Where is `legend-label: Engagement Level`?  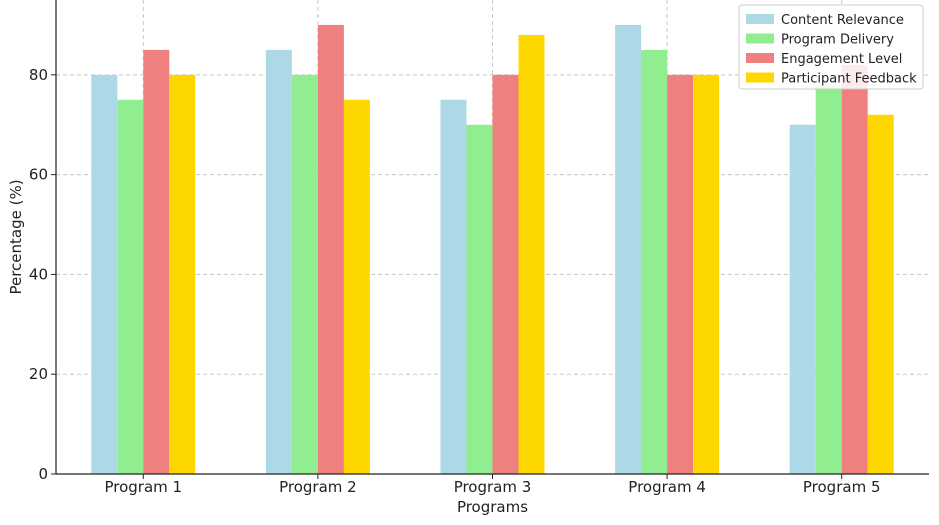 legend-label: Engagement Level is located at coordinates (841, 59).